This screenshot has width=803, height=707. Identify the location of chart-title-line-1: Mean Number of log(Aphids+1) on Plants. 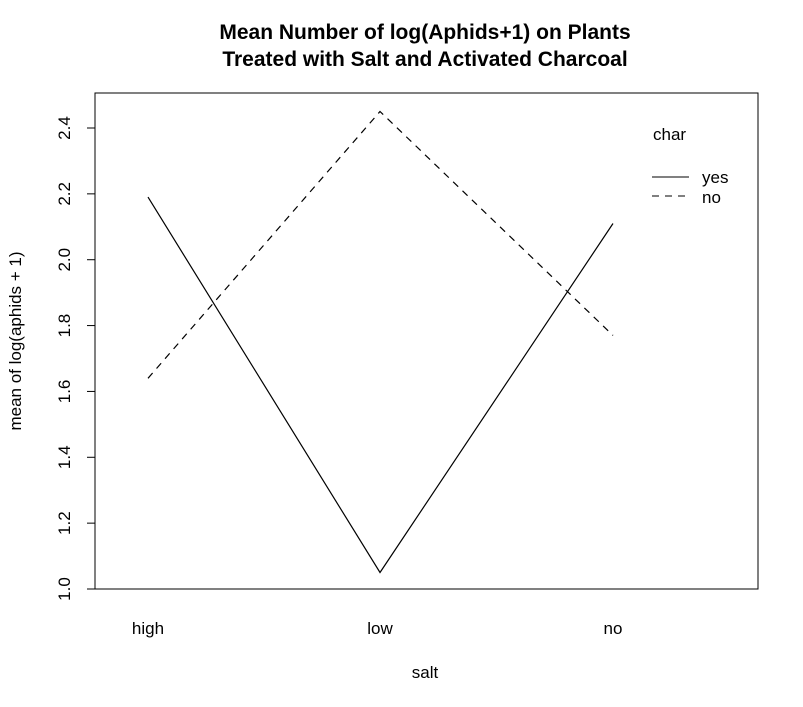
(424, 32).